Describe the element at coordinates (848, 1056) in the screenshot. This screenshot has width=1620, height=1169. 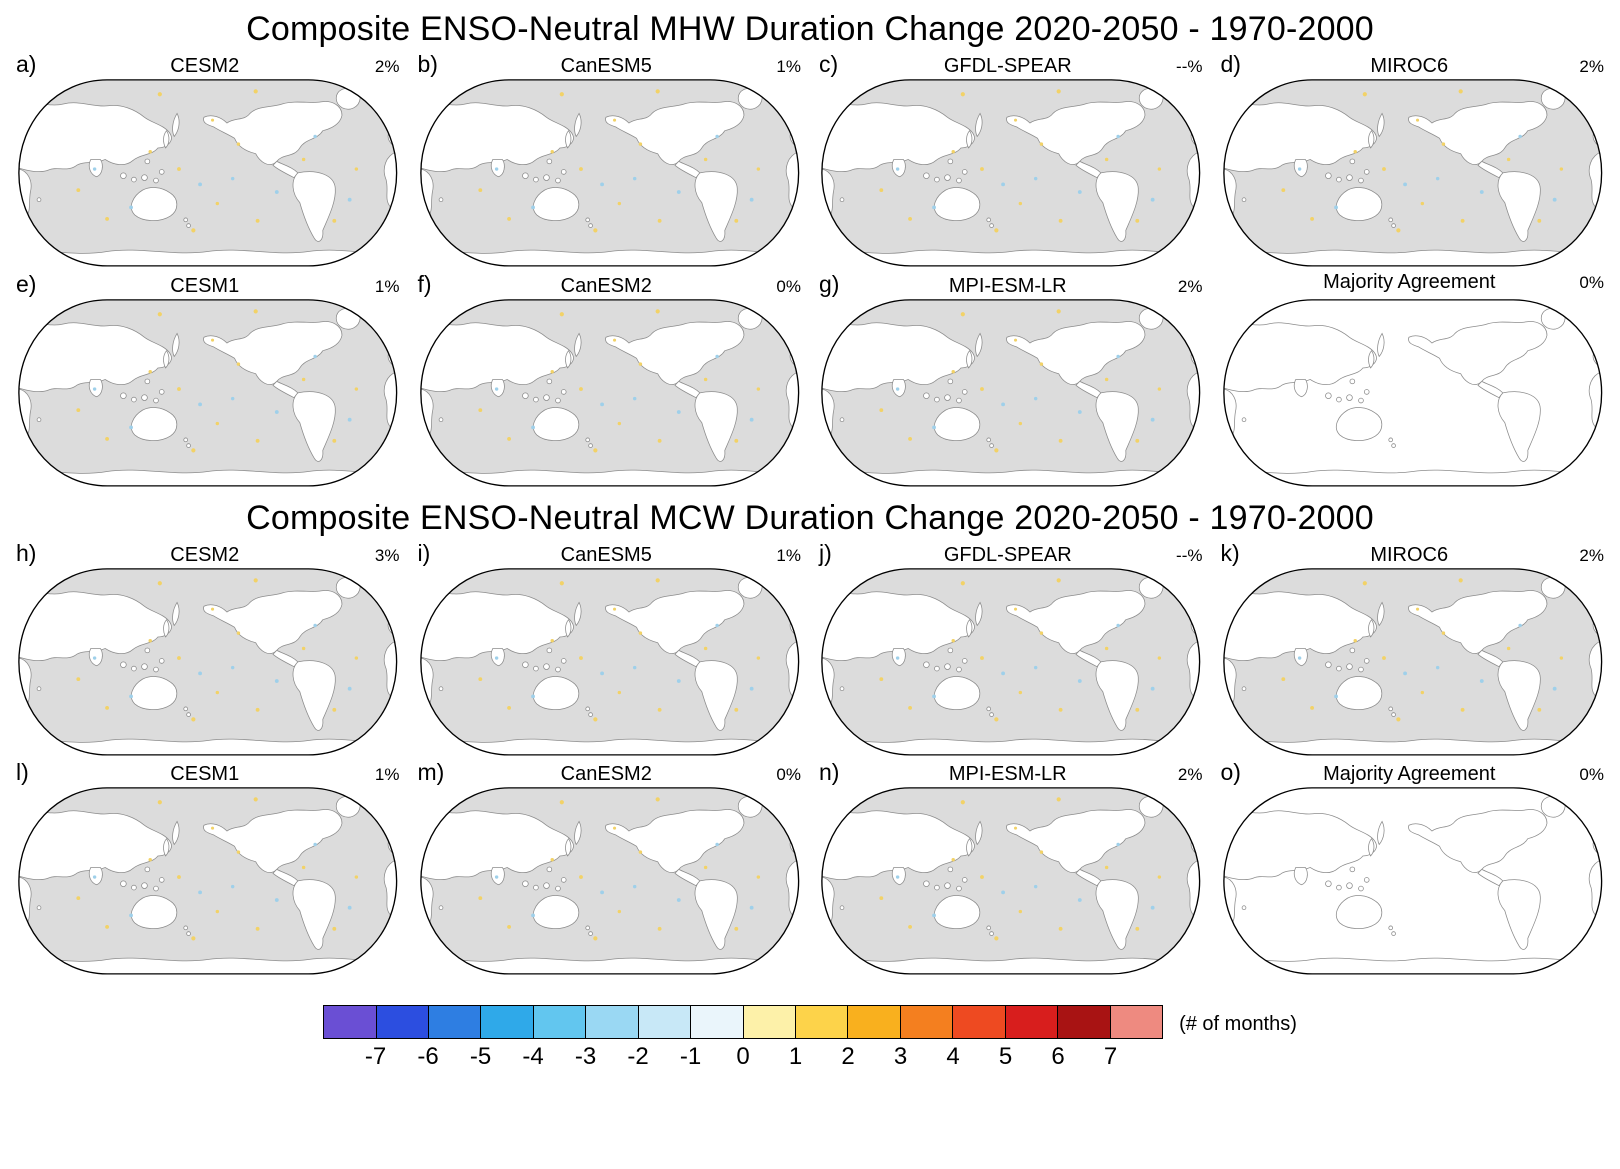
I see `colorbar-tick: 2` at that location.